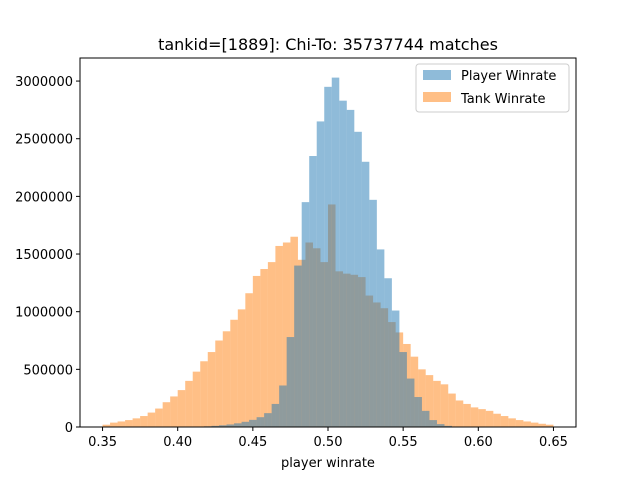  Describe the element at coordinates (437, 97) in the screenshot. I see `legend-swatch-tank-winrate` at that location.